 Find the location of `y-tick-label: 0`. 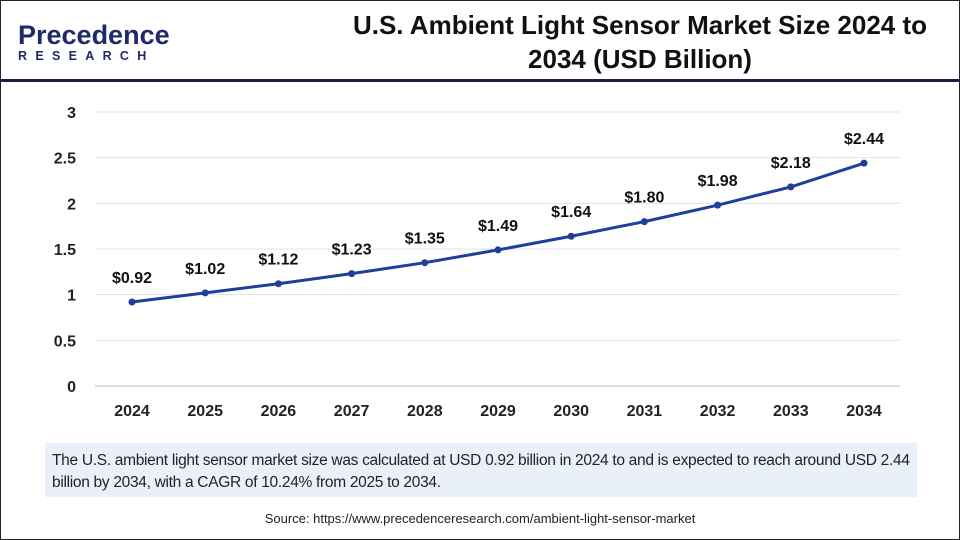

y-tick-label: 0 is located at coordinates (71, 387).